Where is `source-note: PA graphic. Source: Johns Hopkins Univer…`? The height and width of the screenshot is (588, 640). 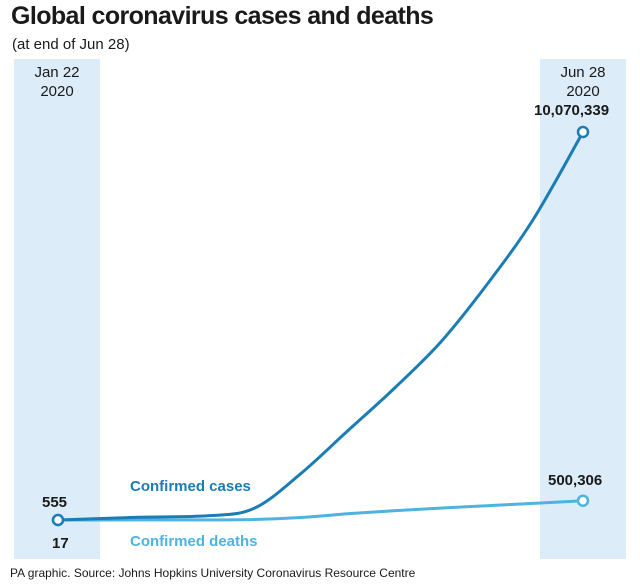
source-note: PA graphic. Source: Johns Hopkins Univer… is located at coordinates (213, 573).